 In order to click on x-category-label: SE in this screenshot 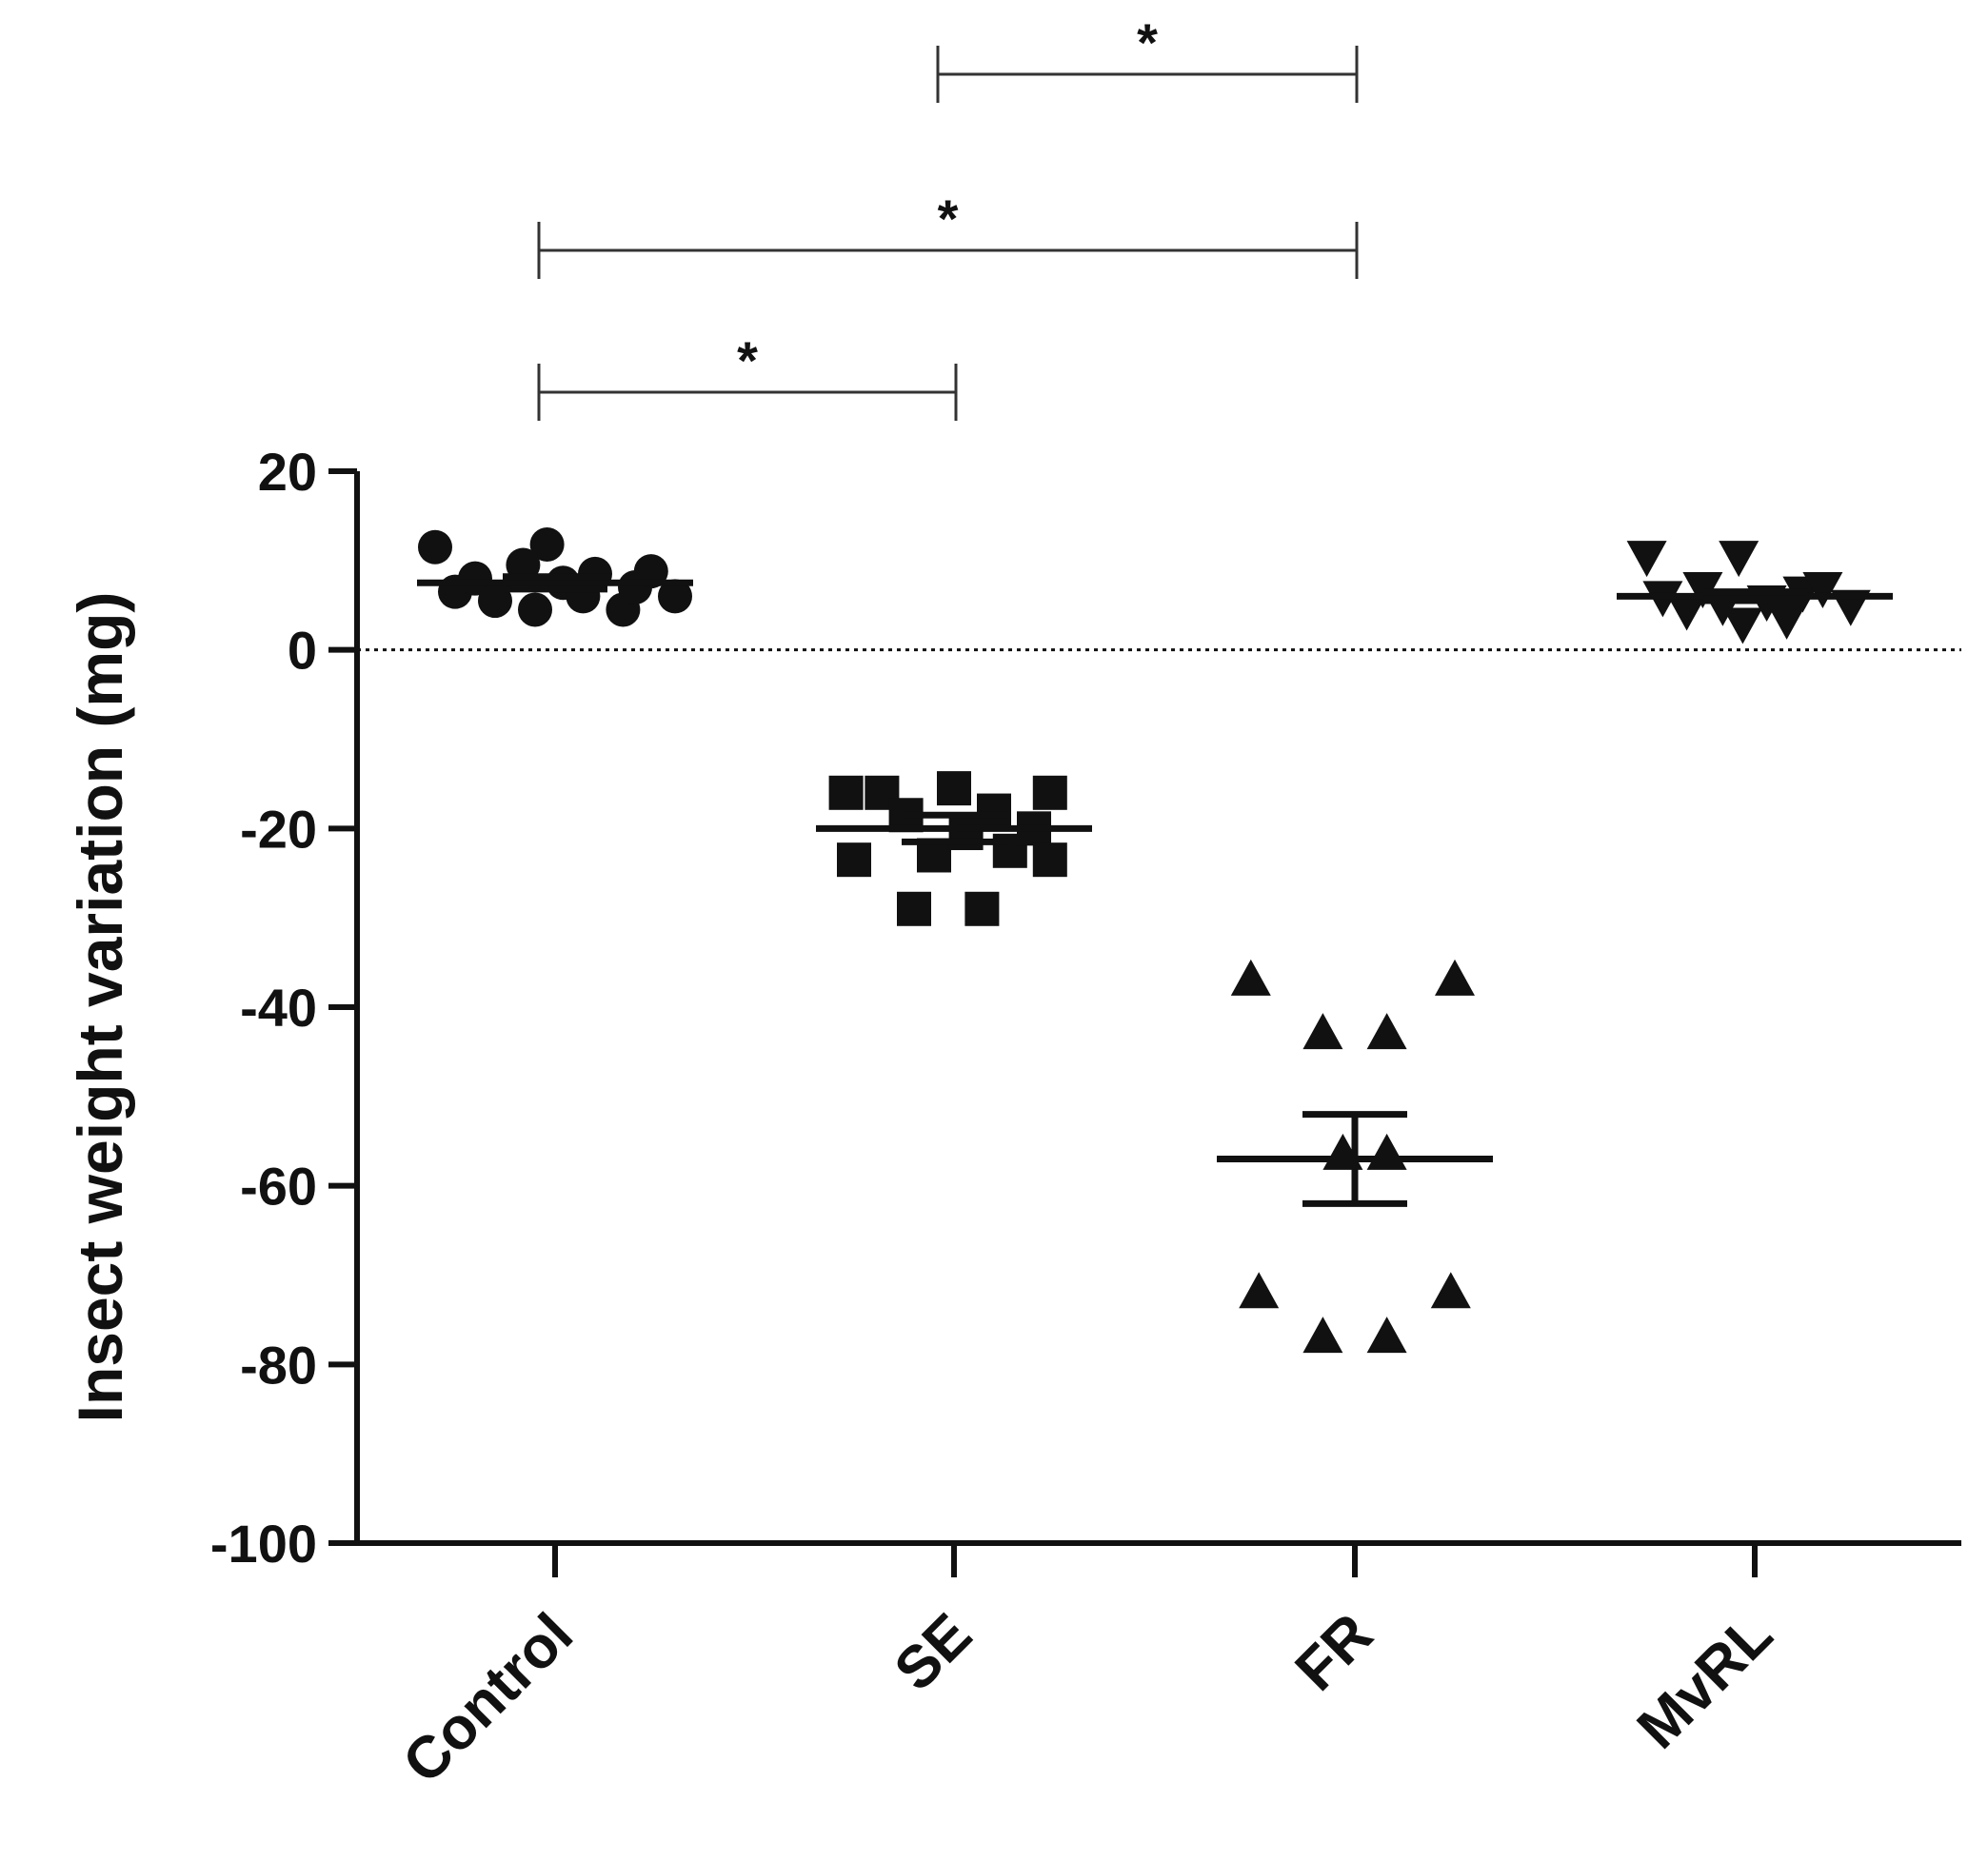, I will do `click(933, 1652)`.